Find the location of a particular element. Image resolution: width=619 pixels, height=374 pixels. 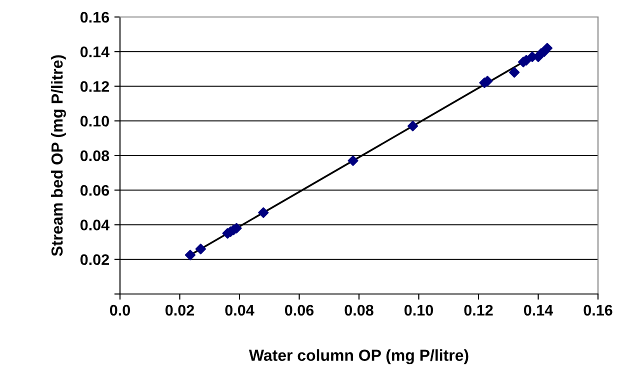

y-tick-label: 0.12 is located at coordinates (94, 86).